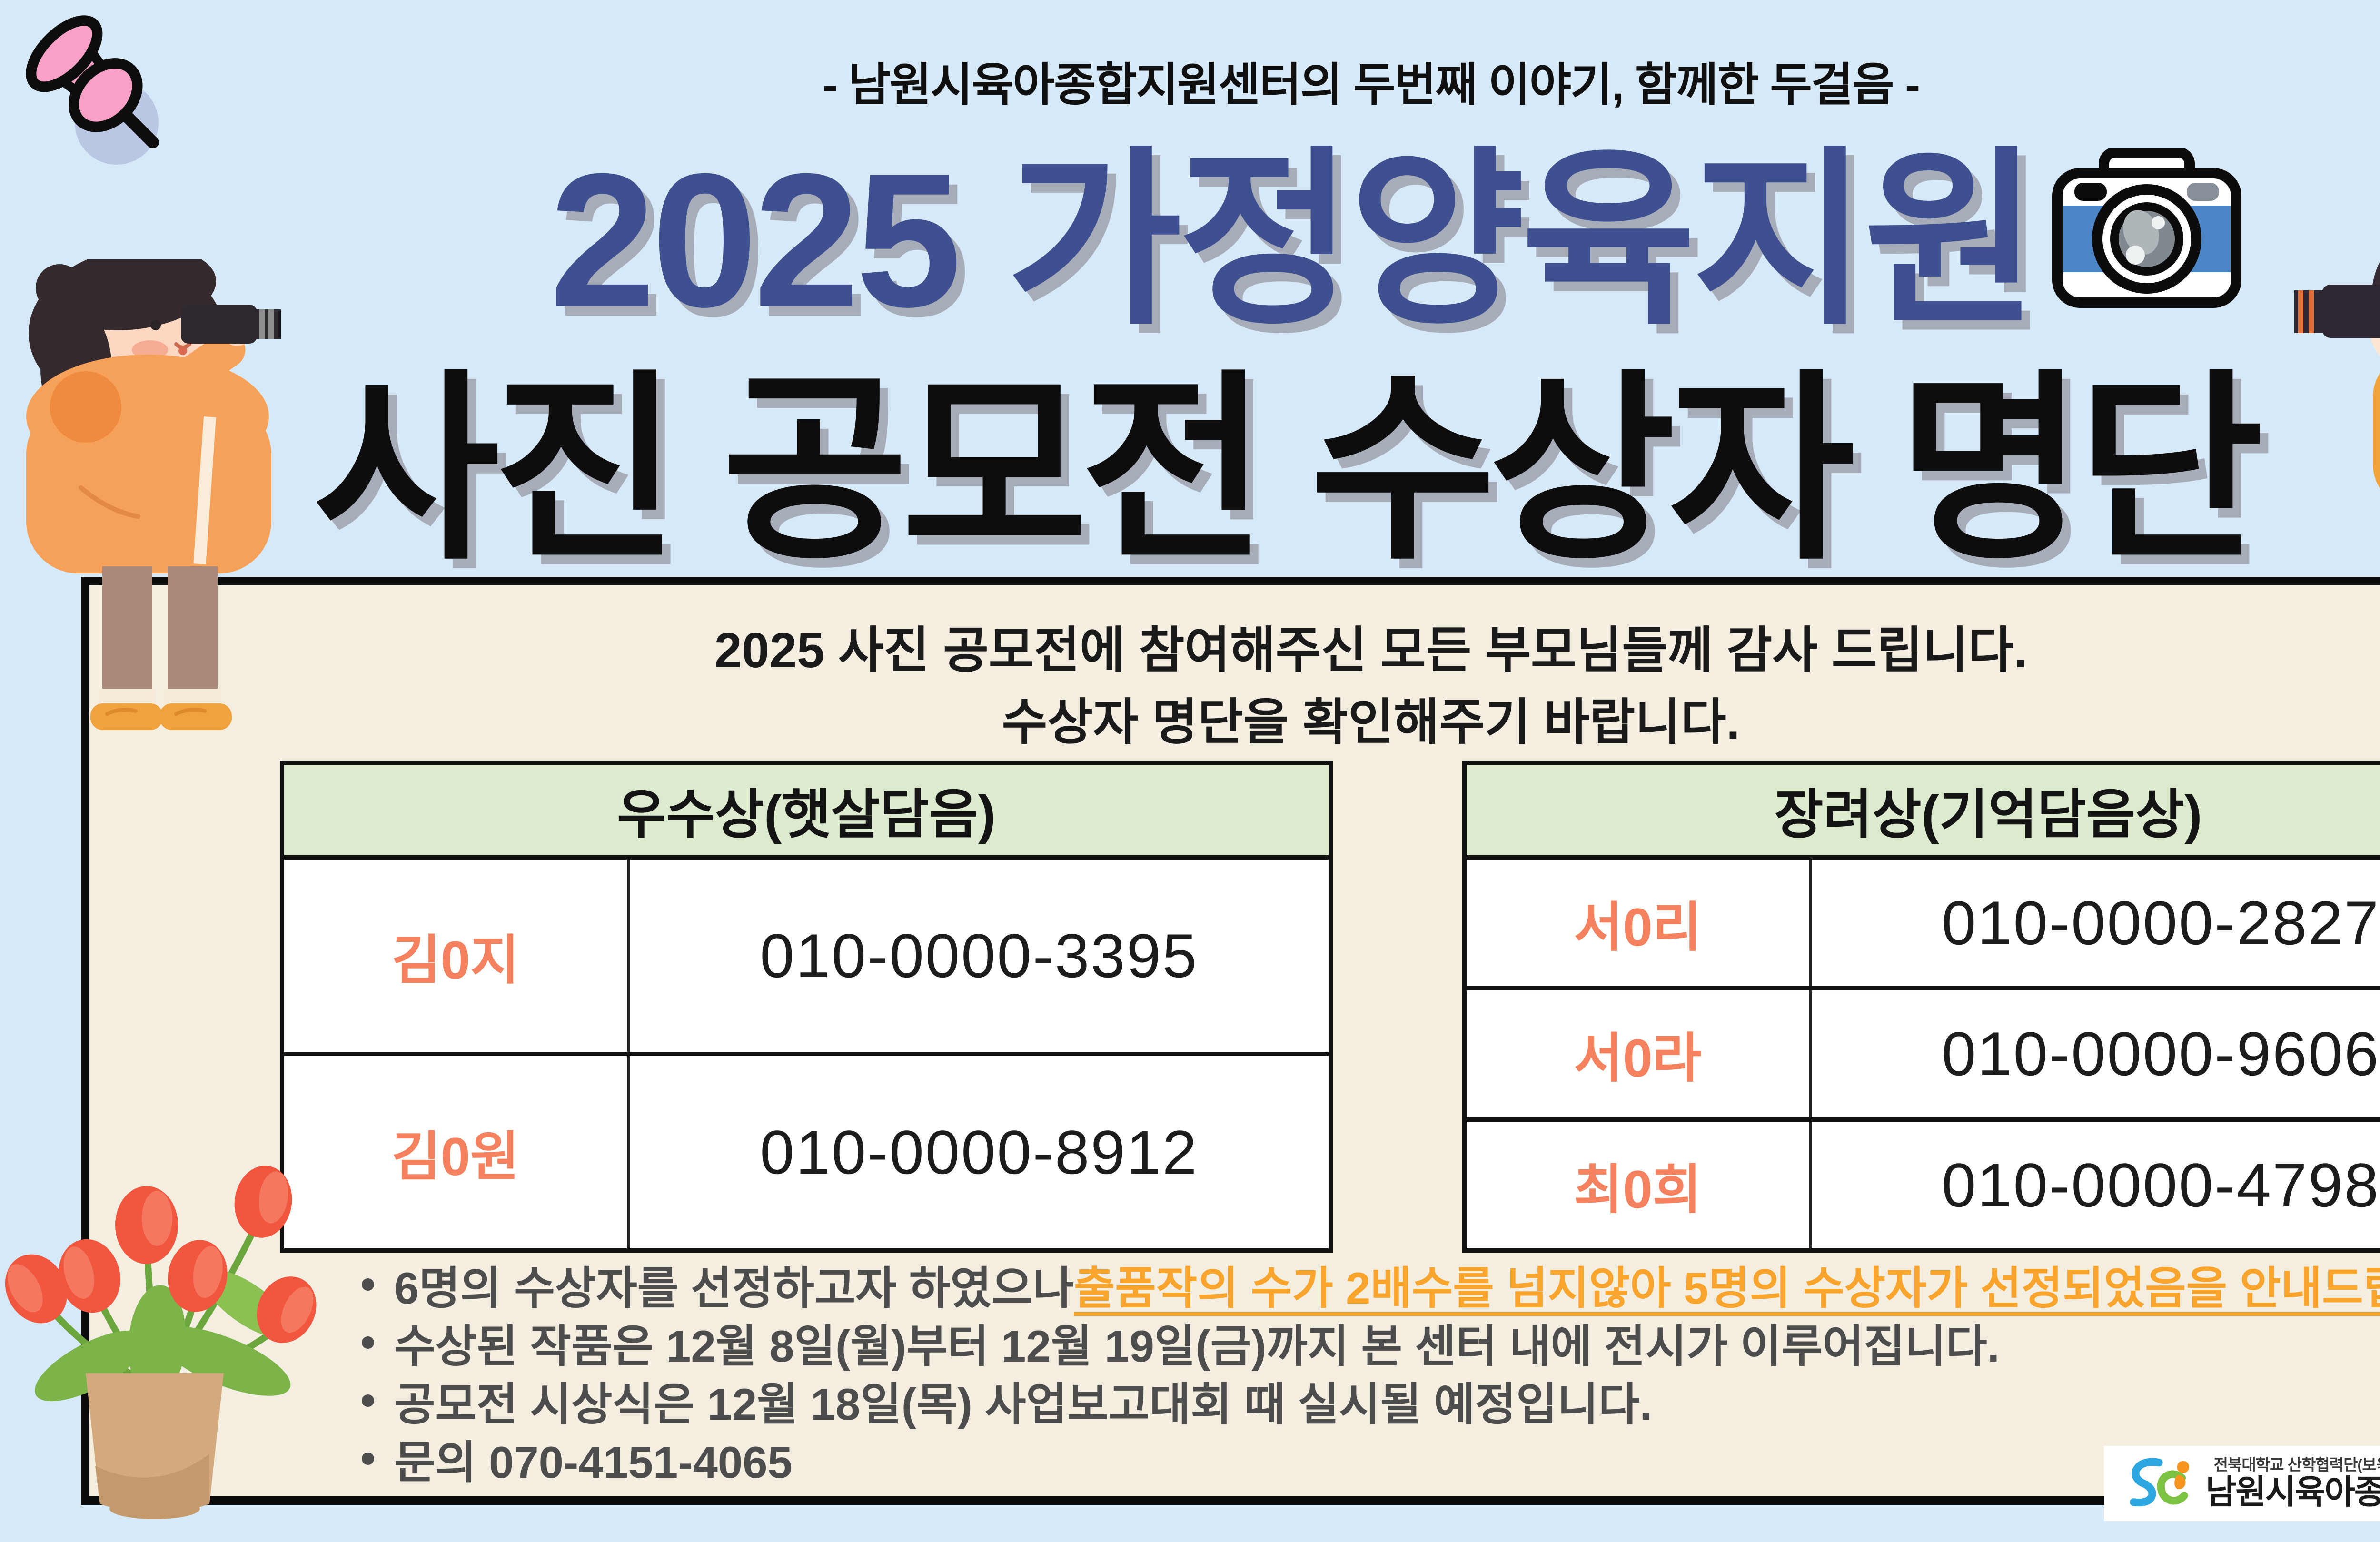 The height and width of the screenshot is (1542, 2380). Describe the element at coordinates (2161, 1054) in the screenshot. I see `winner-phone: 010-0000-9606` at that location.